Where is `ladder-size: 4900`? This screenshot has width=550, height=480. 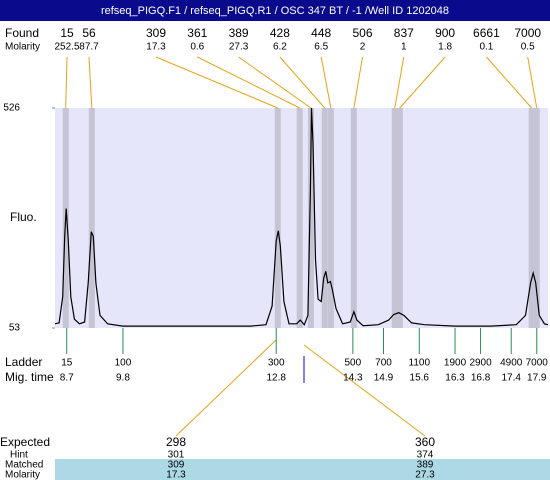
ladder-size: 4900 is located at coordinates (511, 363).